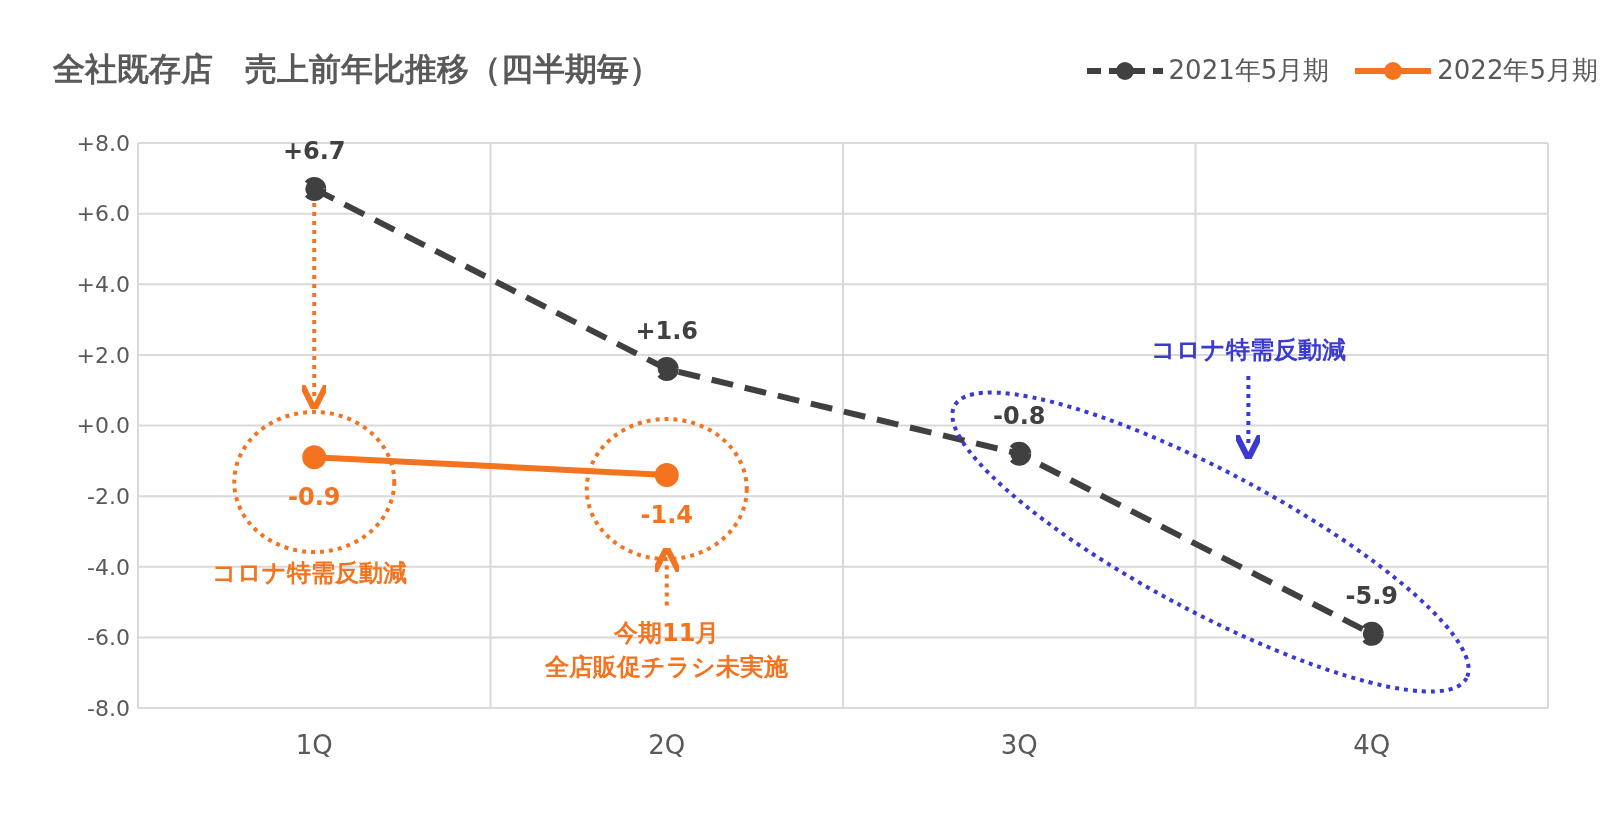  What do you see at coordinates (1372, 745) in the screenshot?
I see `x-tick-label: 4Q` at bounding box center [1372, 745].